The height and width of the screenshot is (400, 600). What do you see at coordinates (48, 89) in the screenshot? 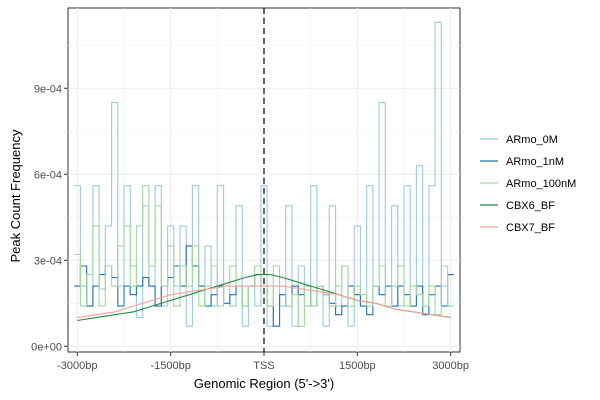
I see `y-tick-label: 9e-04` at bounding box center [48, 89].